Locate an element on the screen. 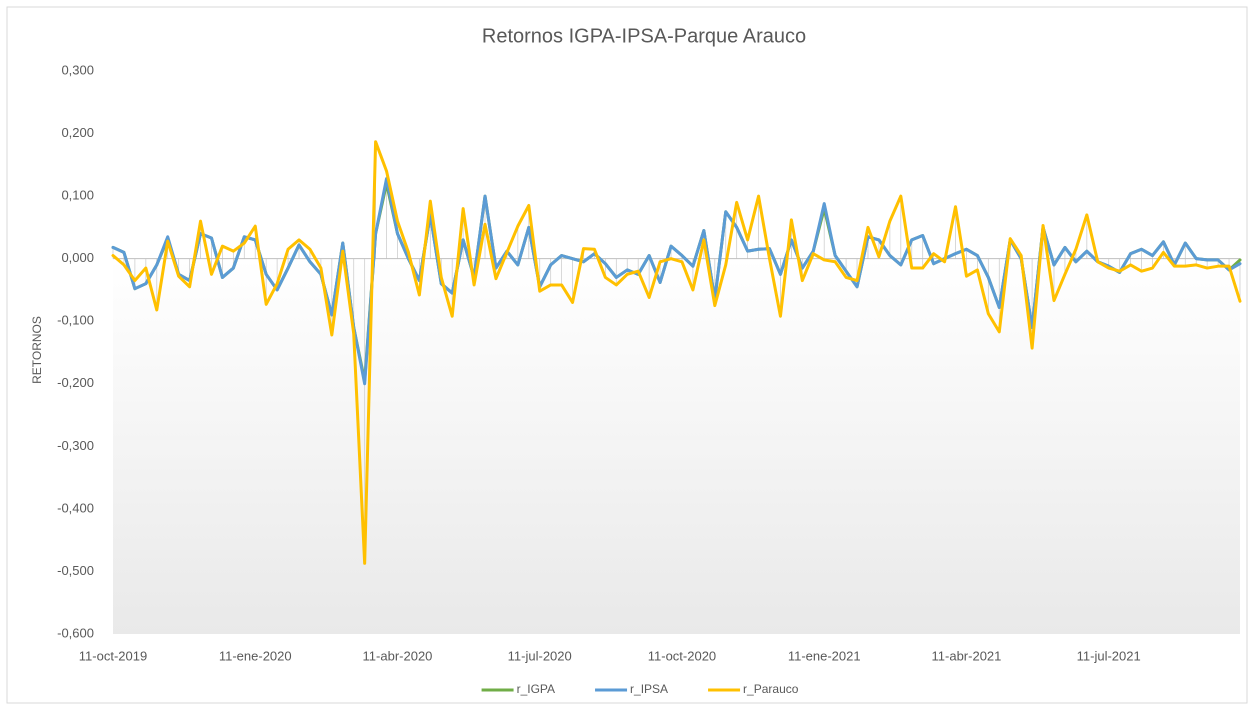  y-axis-label: RETORNOS is located at coordinates (37, 350).